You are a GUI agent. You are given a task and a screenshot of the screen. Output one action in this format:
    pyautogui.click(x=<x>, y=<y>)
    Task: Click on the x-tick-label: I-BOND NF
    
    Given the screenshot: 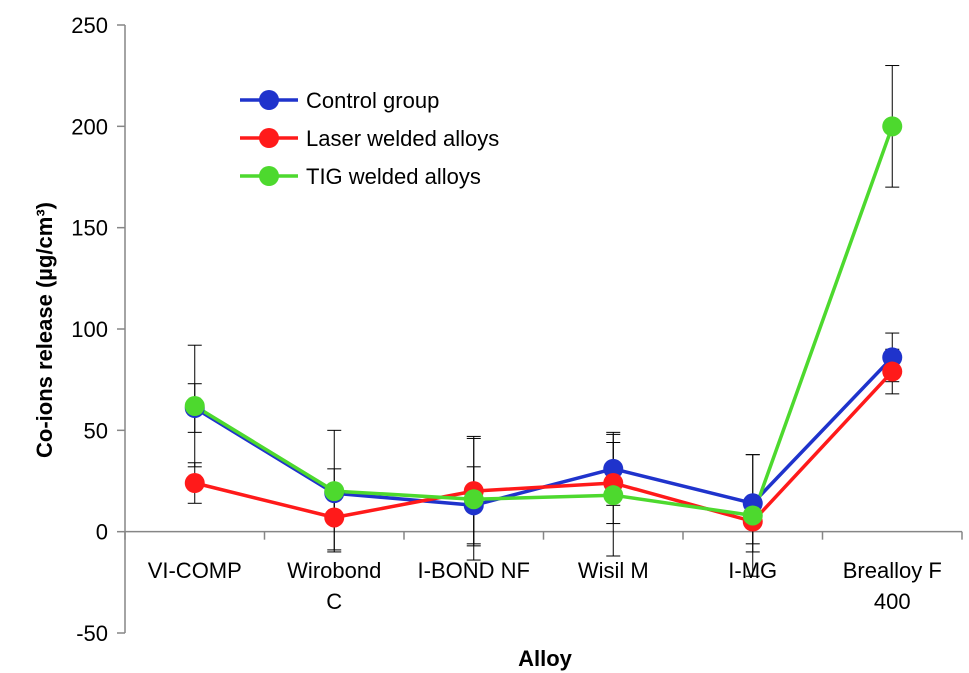 What is the action you would take?
    pyautogui.click(x=474, y=570)
    